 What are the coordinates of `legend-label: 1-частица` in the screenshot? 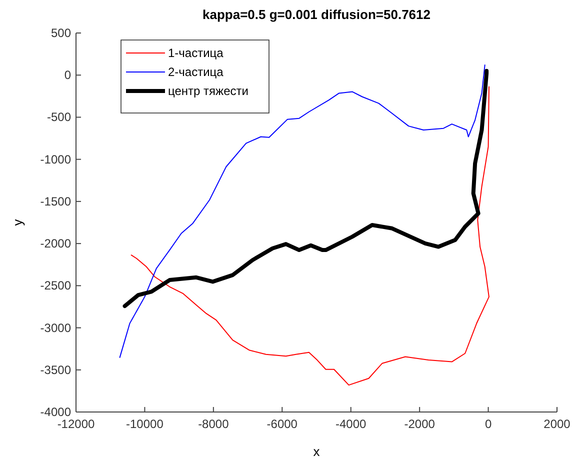 It's located at (196, 53).